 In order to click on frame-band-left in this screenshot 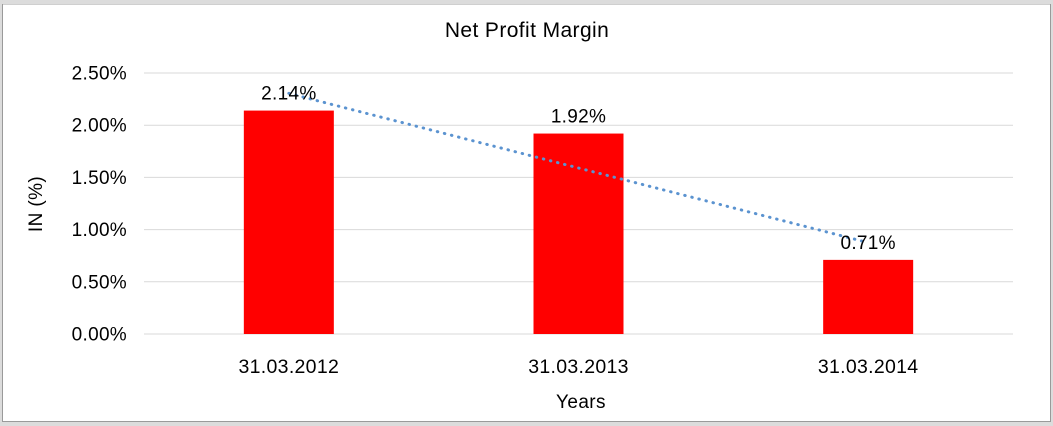, I will do `click(1, 213)`.